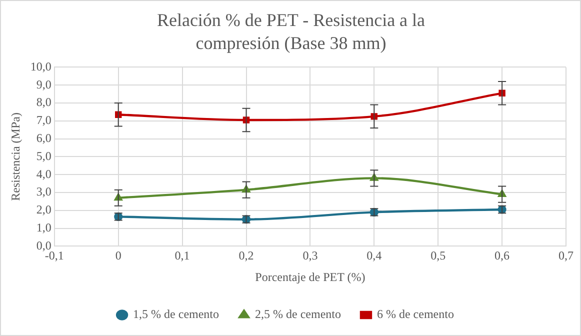 The height and width of the screenshot is (336, 581). What do you see at coordinates (44, 155) in the screenshot?
I see `y-tick-label: 5,0` at bounding box center [44, 155].